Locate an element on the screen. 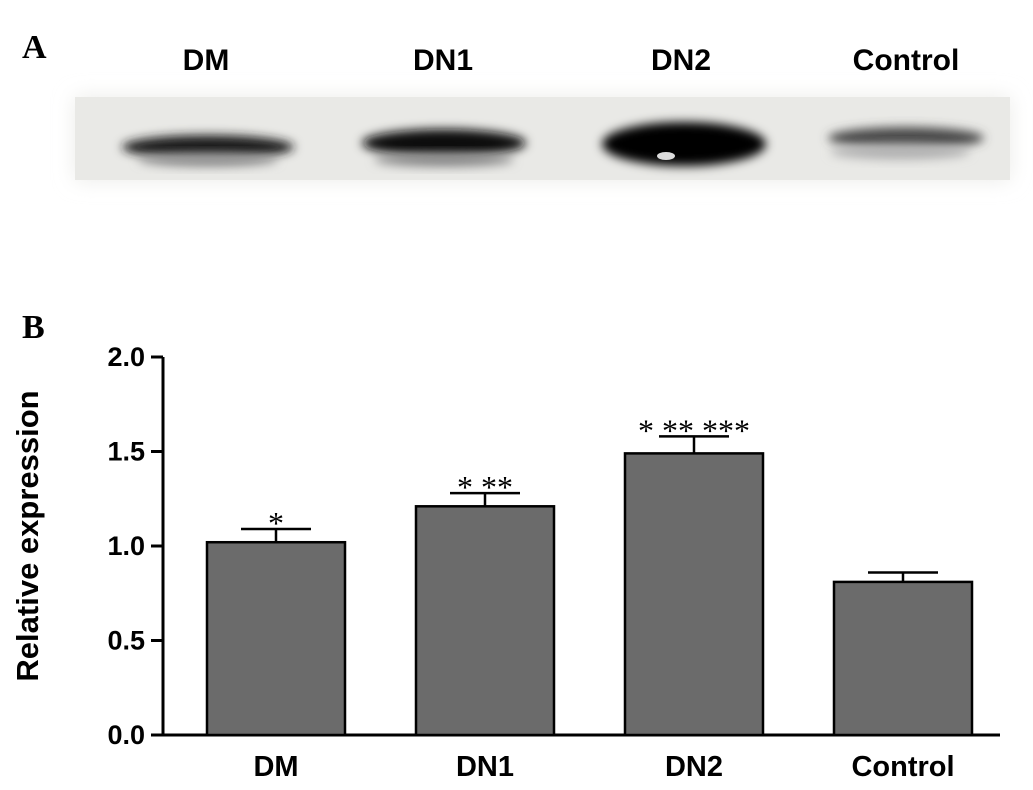 The width and height of the screenshot is (1033, 790). y-axis-label: Relative expression is located at coordinates (27, 535).